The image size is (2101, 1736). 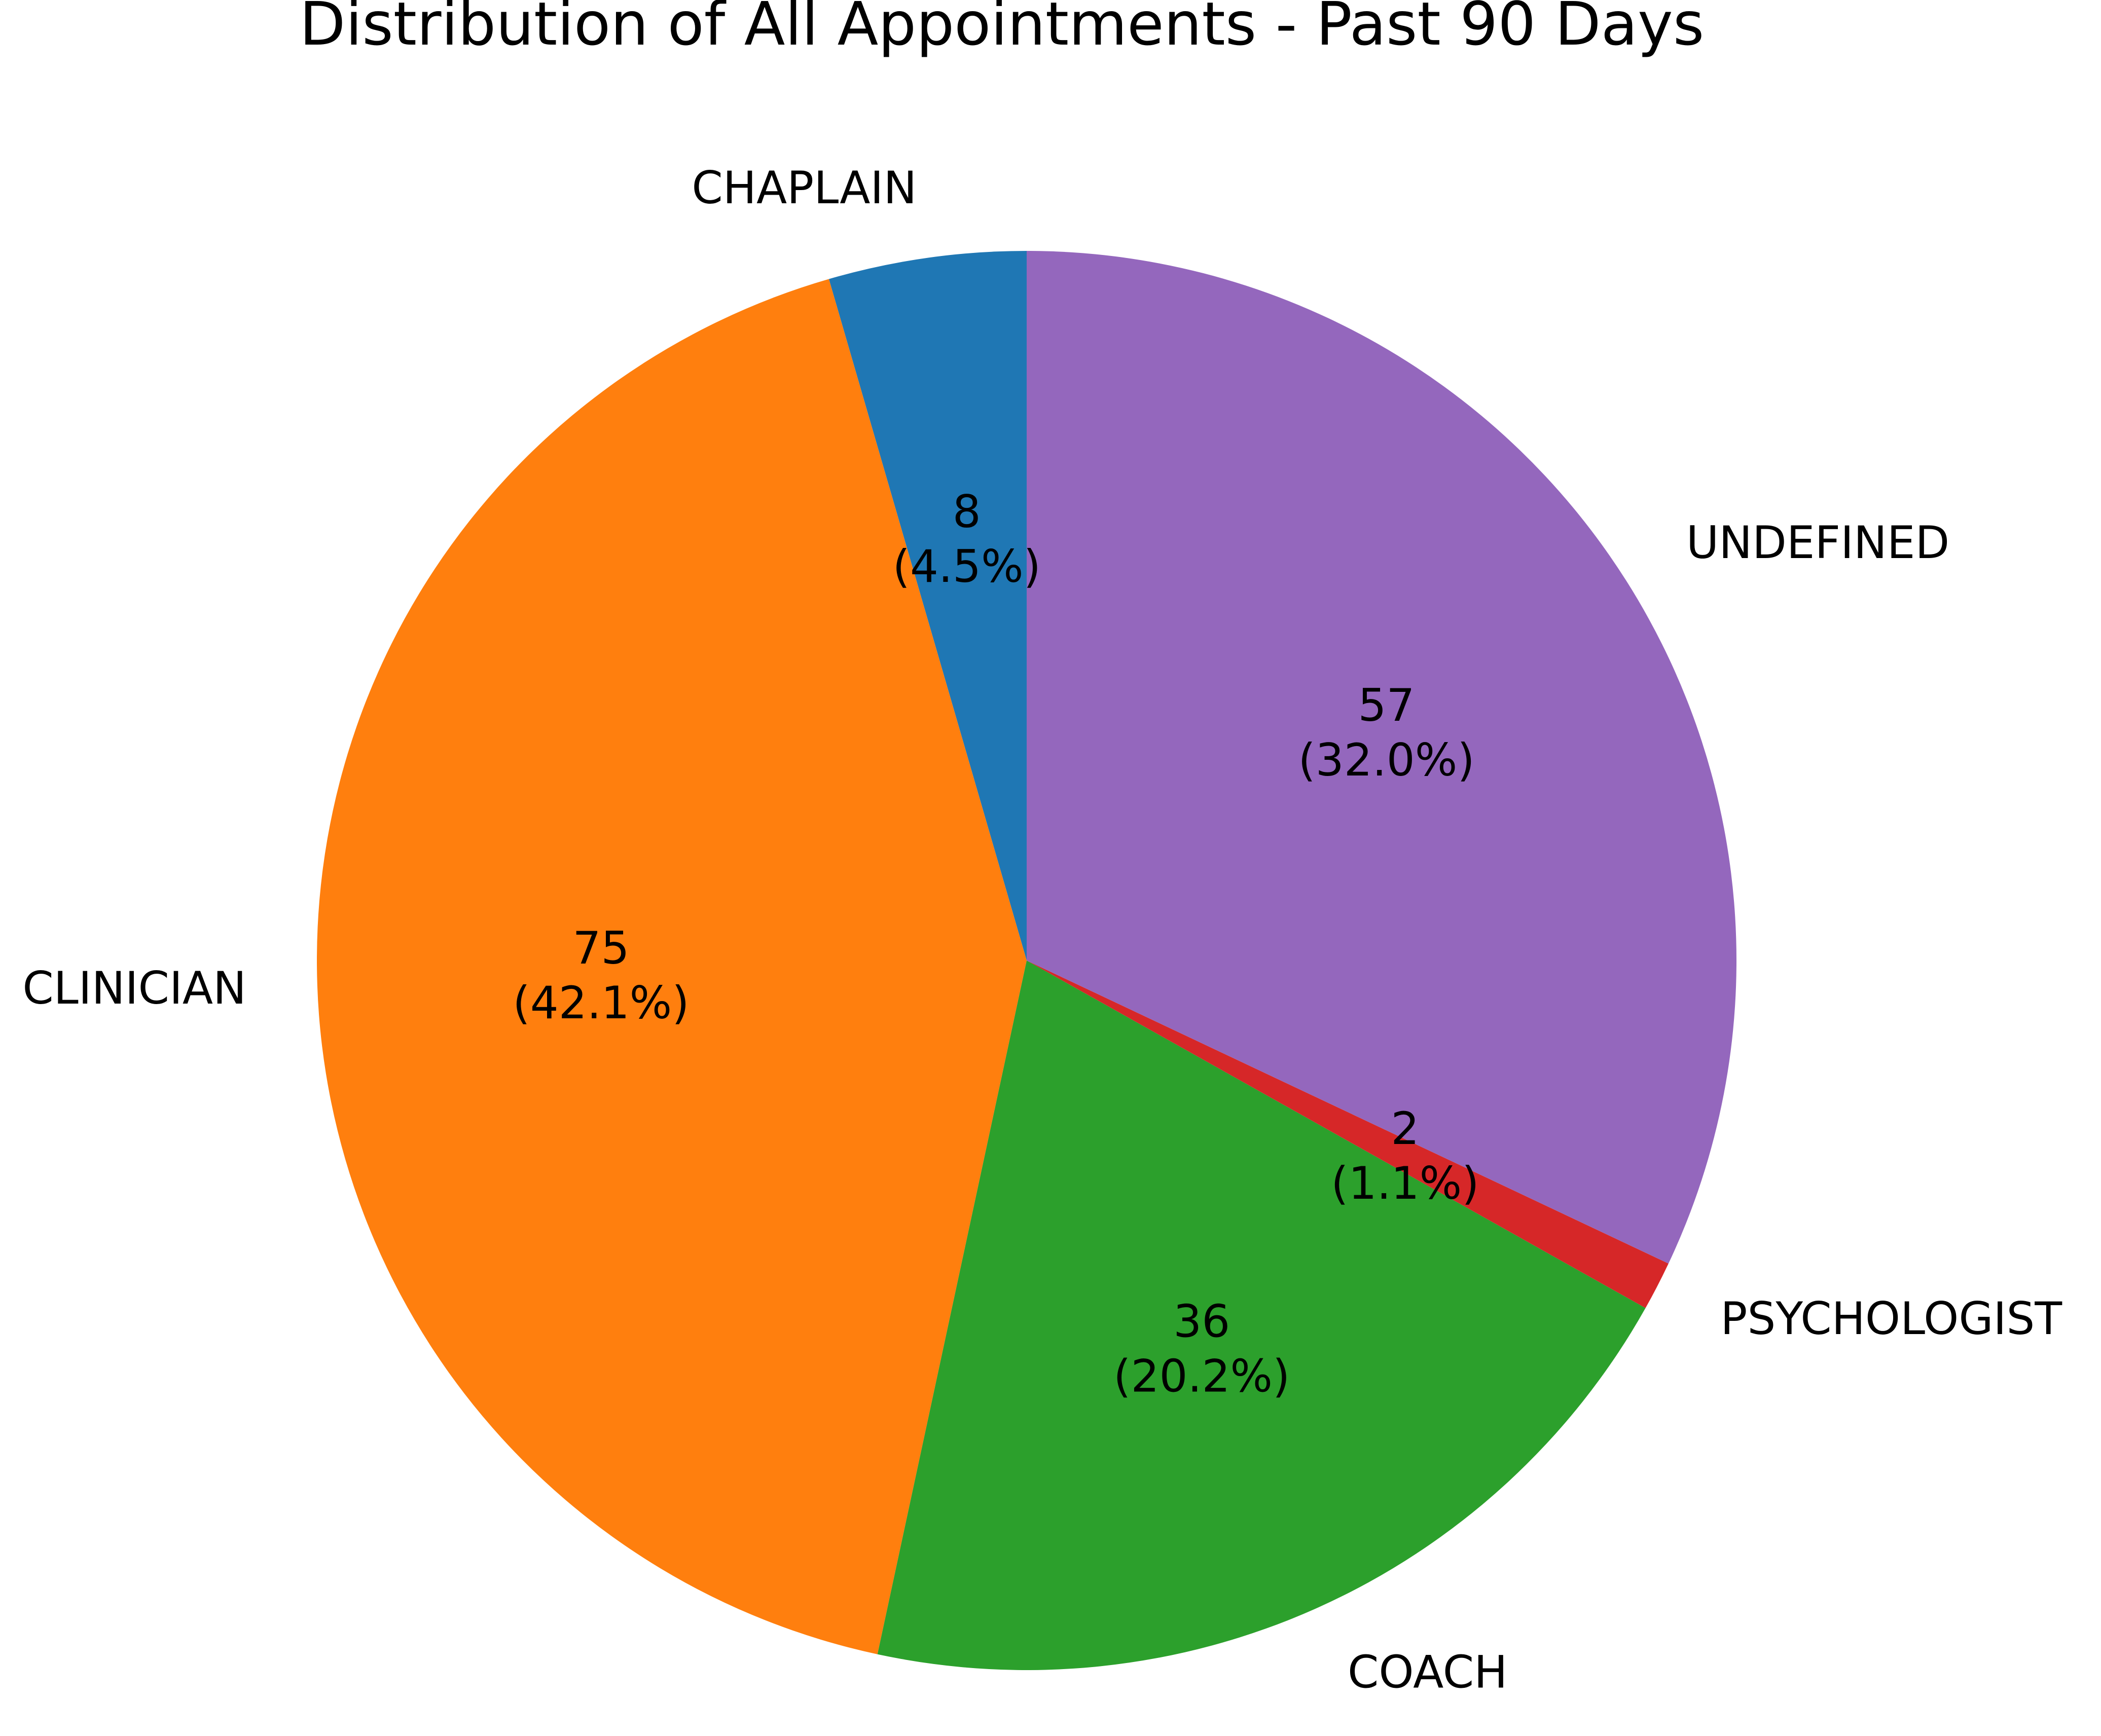 I want to click on pie-slice-coach, so click(x=1261, y=1315).